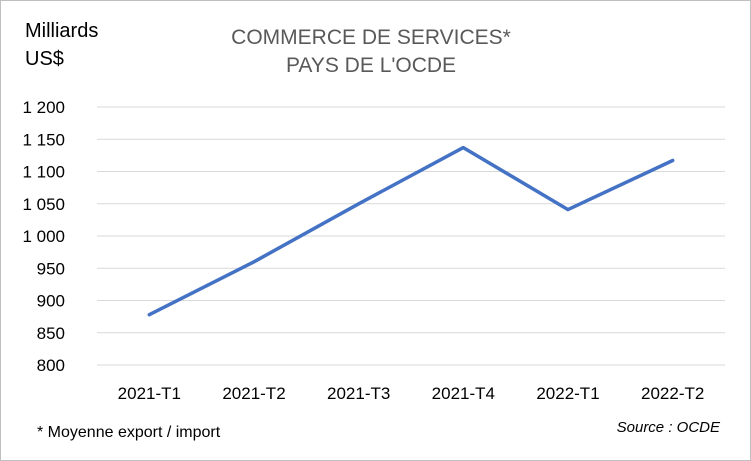 This screenshot has width=751, height=461. I want to click on x-tick-label: 2022-T2, so click(672, 393).